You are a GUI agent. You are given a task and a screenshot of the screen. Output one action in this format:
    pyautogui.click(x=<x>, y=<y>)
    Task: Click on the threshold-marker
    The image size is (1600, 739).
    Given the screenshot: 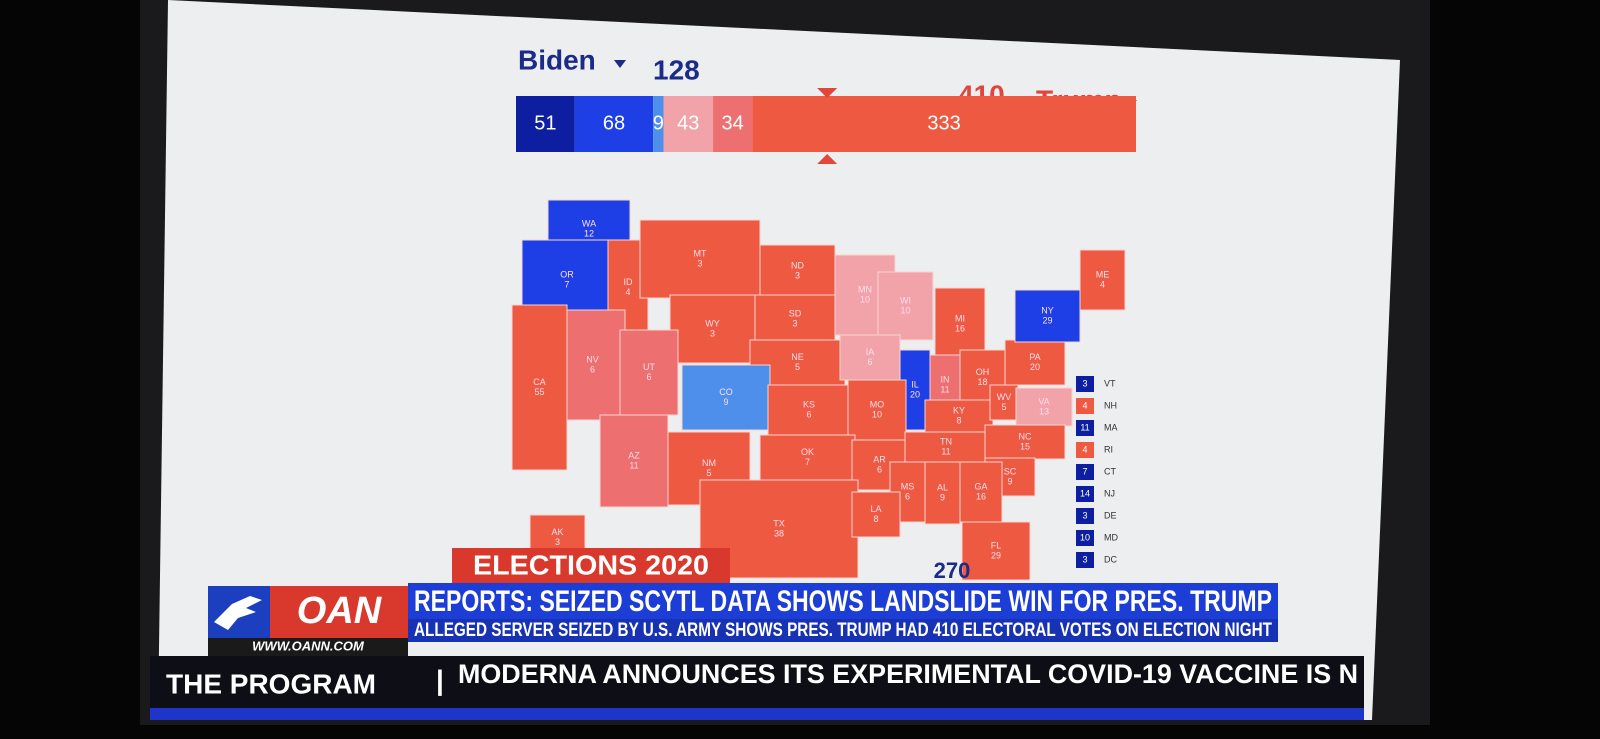 What is the action you would take?
    pyautogui.click(x=827, y=159)
    